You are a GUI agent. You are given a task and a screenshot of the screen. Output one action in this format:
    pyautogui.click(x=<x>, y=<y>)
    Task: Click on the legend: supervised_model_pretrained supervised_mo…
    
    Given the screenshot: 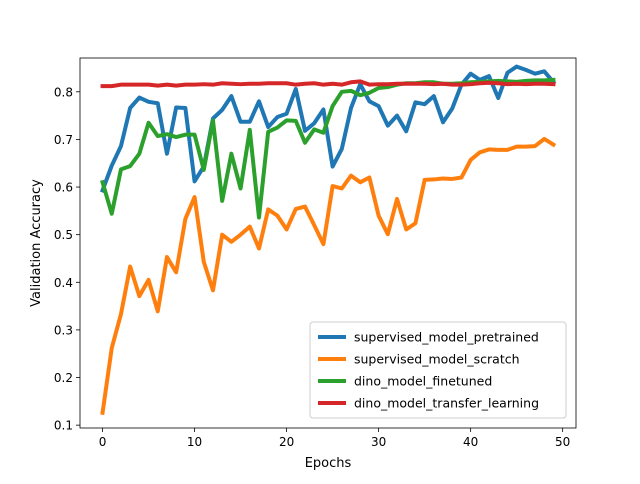 What is the action you would take?
    pyautogui.click(x=438, y=370)
    